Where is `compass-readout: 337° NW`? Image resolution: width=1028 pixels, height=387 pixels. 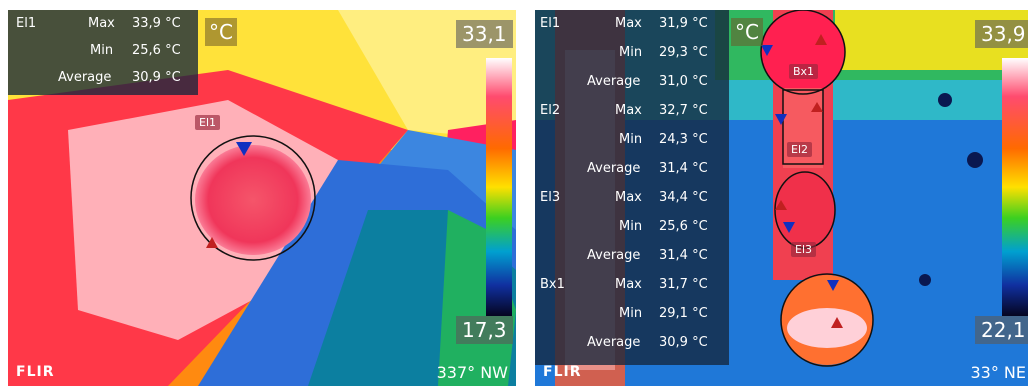 compass-readout: 337° NW is located at coordinates (472, 372).